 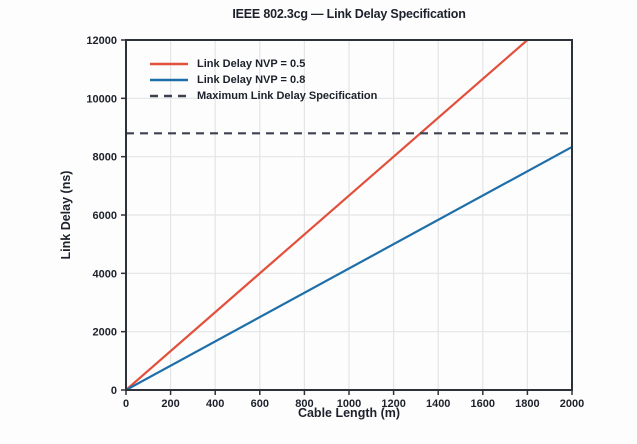 What do you see at coordinates (251, 64) in the screenshot?
I see `legend-label: Link Delay NVP = 0.5` at bounding box center [251, 64].